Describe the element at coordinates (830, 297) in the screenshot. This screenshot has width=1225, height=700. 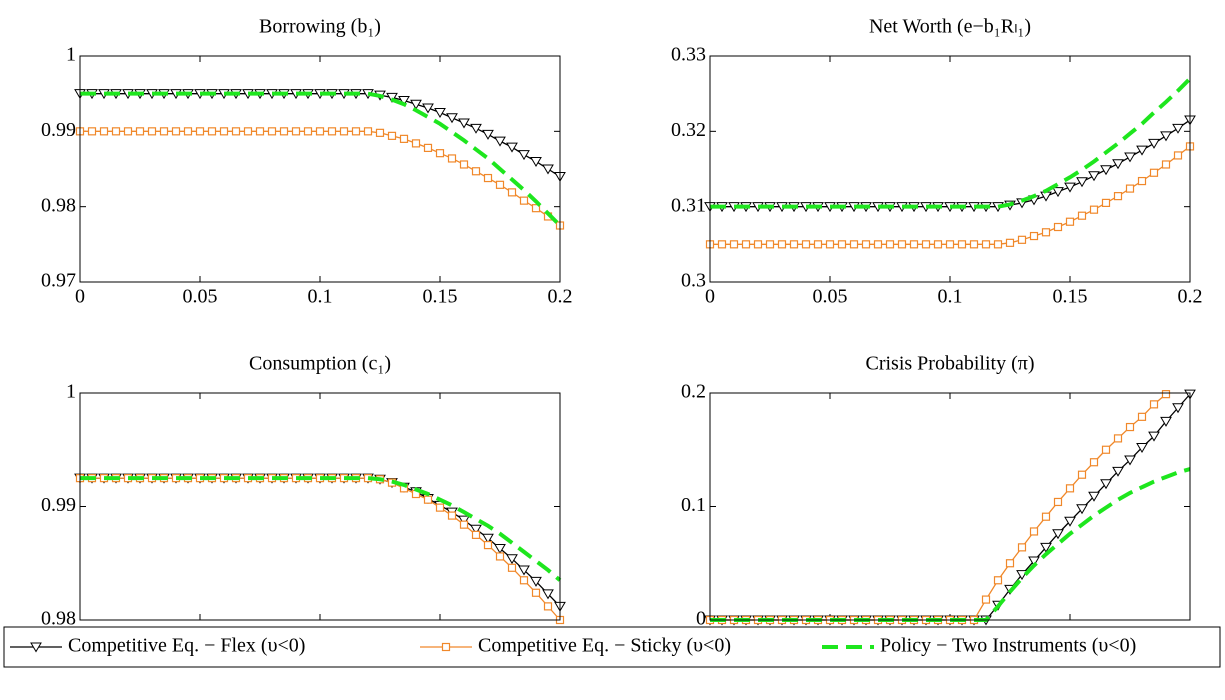
I see `x-tick-label: 0.05` at that location.